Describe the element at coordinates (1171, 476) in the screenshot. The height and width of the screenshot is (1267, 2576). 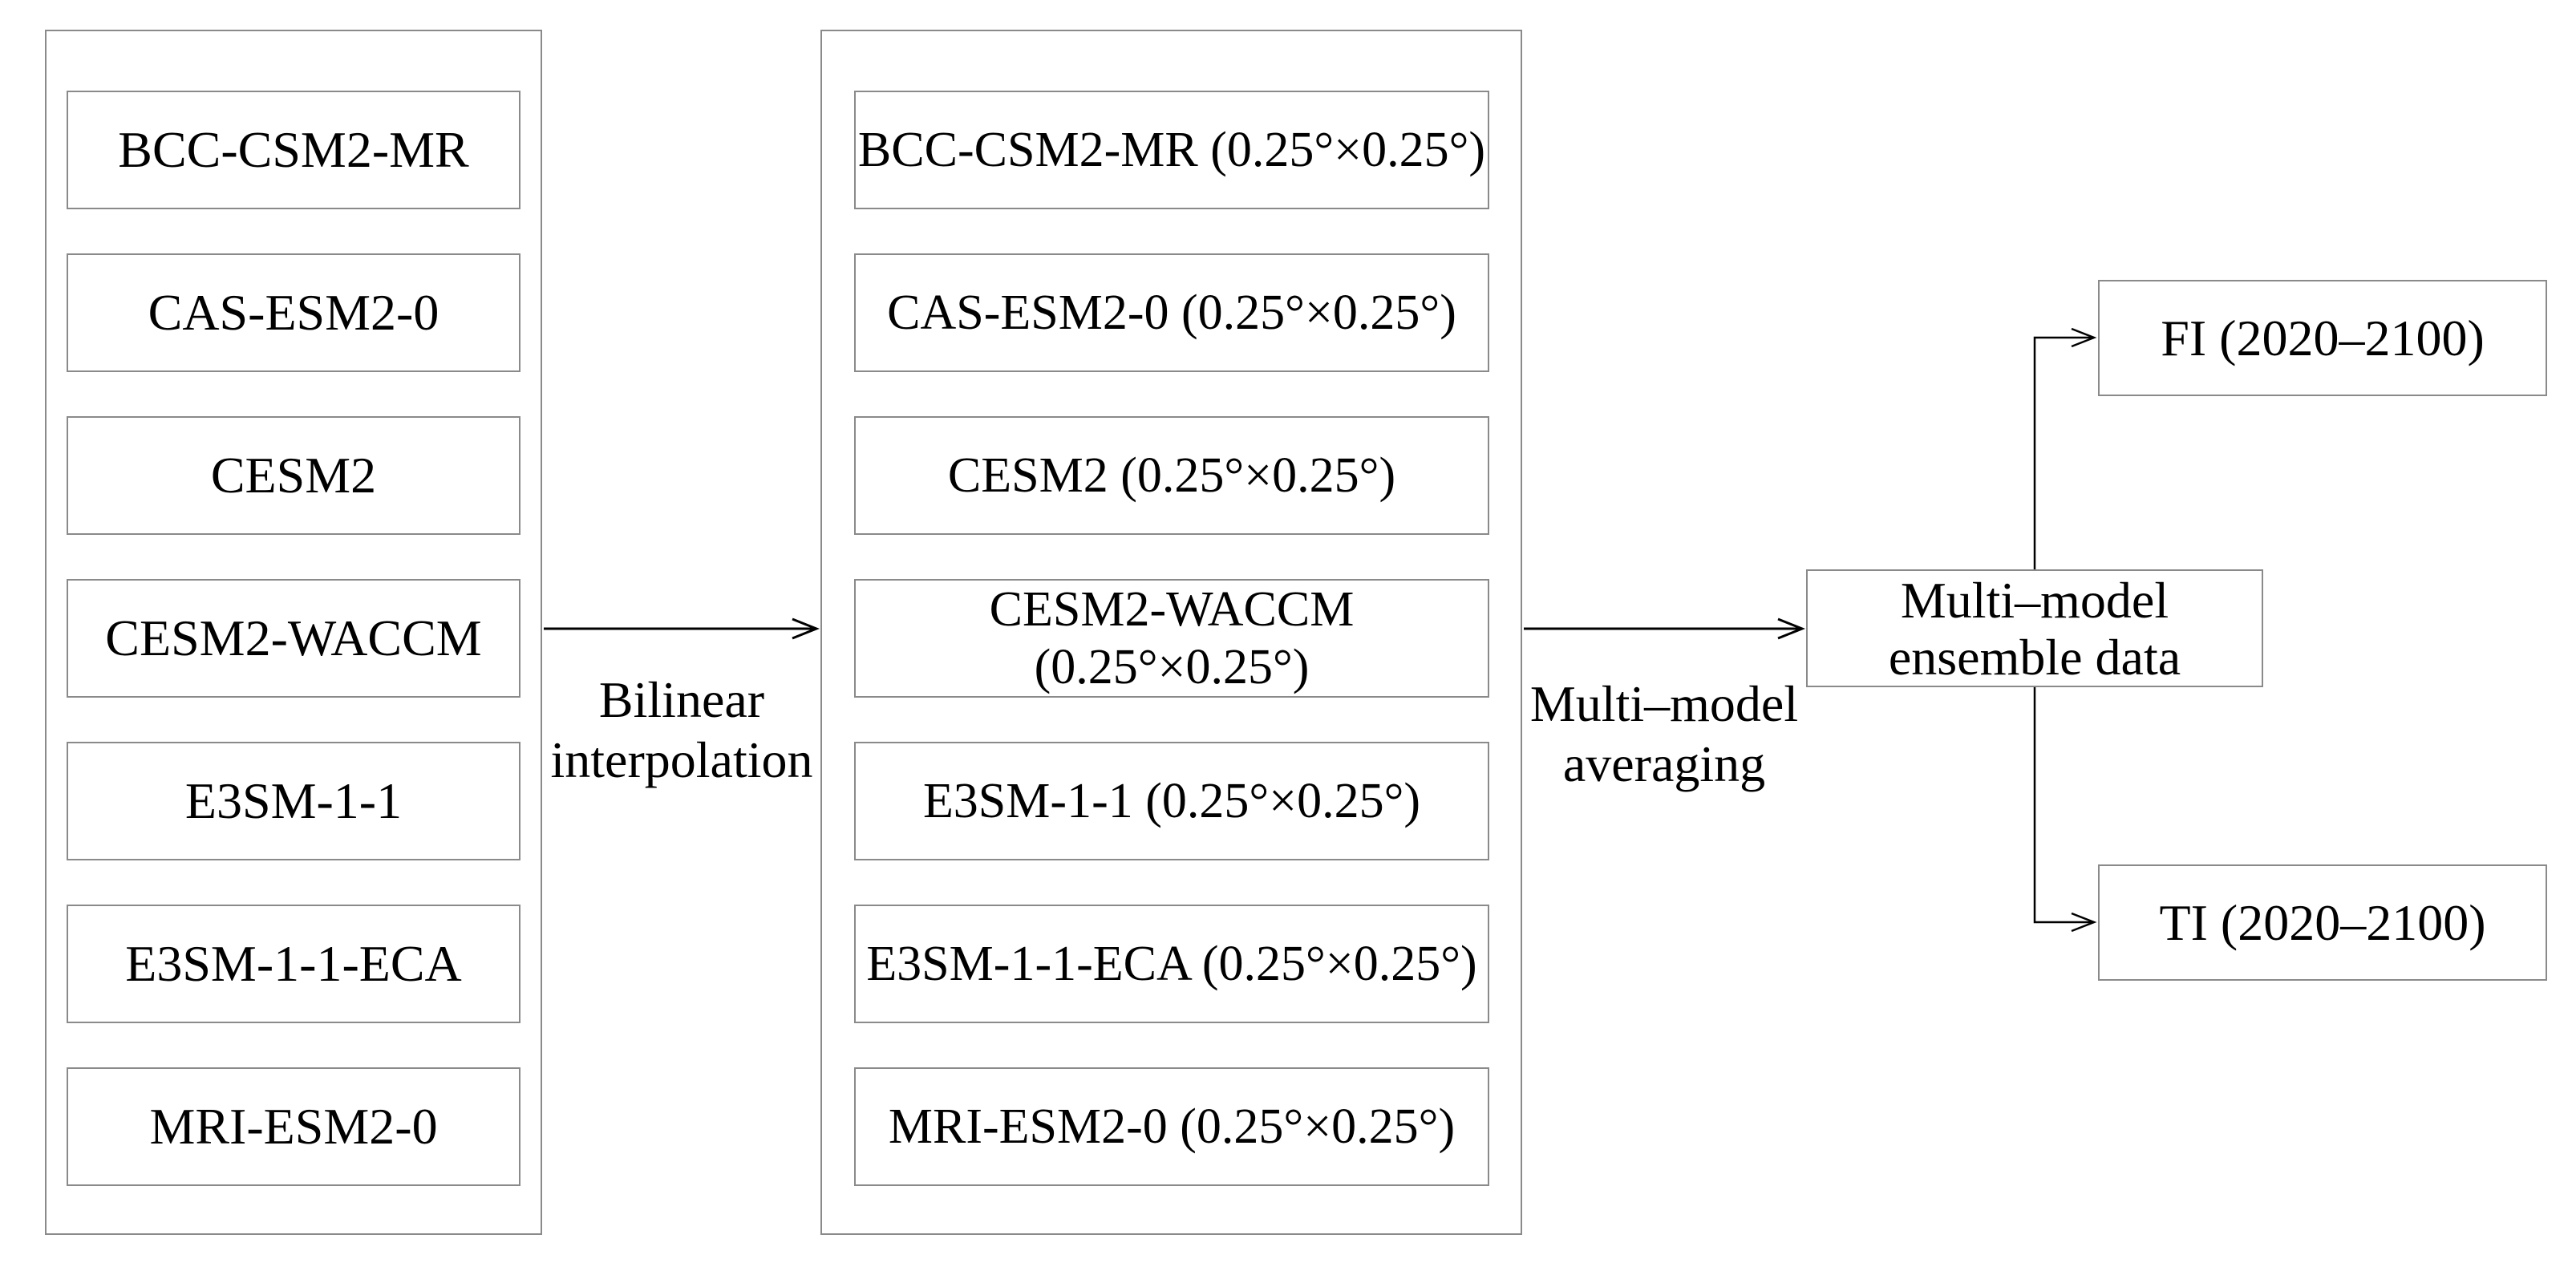
I see `interpolated-model-box: CESM2 (0.25°×0.25°)` at that location.